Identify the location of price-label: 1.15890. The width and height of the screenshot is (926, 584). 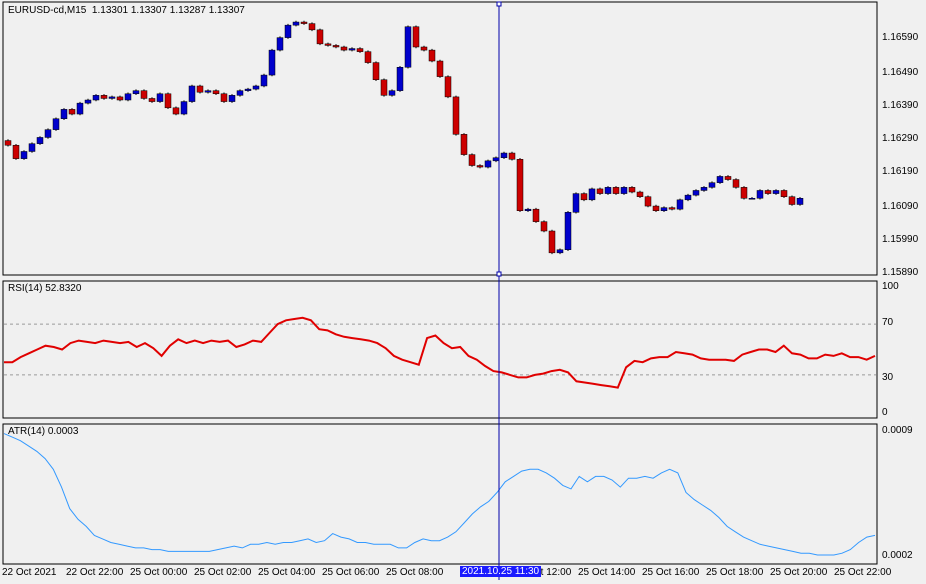
(900, 272).